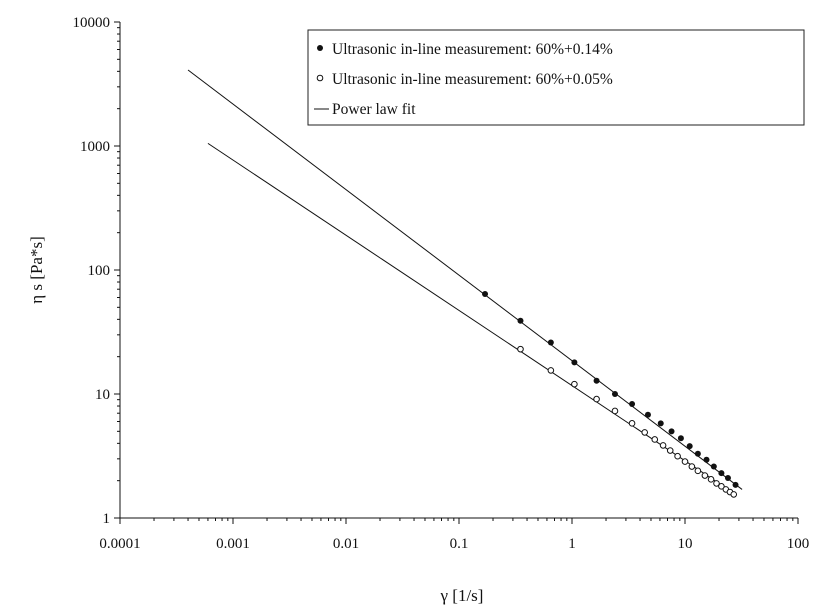  What do you see at coordinates (346, 544) in the screenshot?
I see `x-tick-label: 0.01` at bounding box center [346, 544].